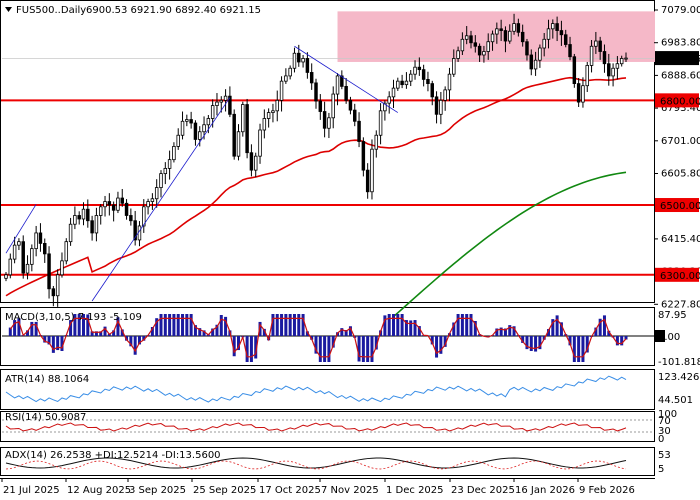 This screenshot has height=500, width=700. What do you see at coordinates (327, 389) in the screenshot?
I see `atr-panel` at bounding box center [327, 389].